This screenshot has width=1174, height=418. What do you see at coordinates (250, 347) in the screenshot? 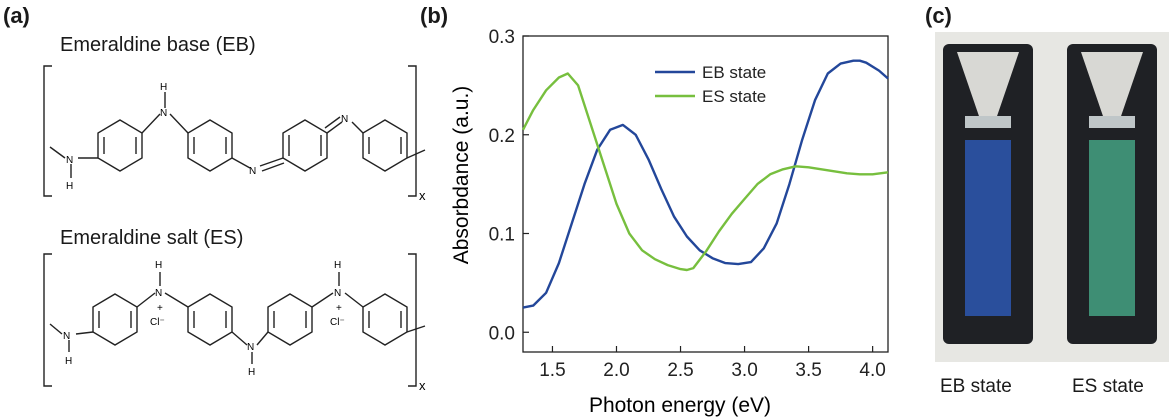
I see `es-n-3: N` at bounding box center [250, 347].